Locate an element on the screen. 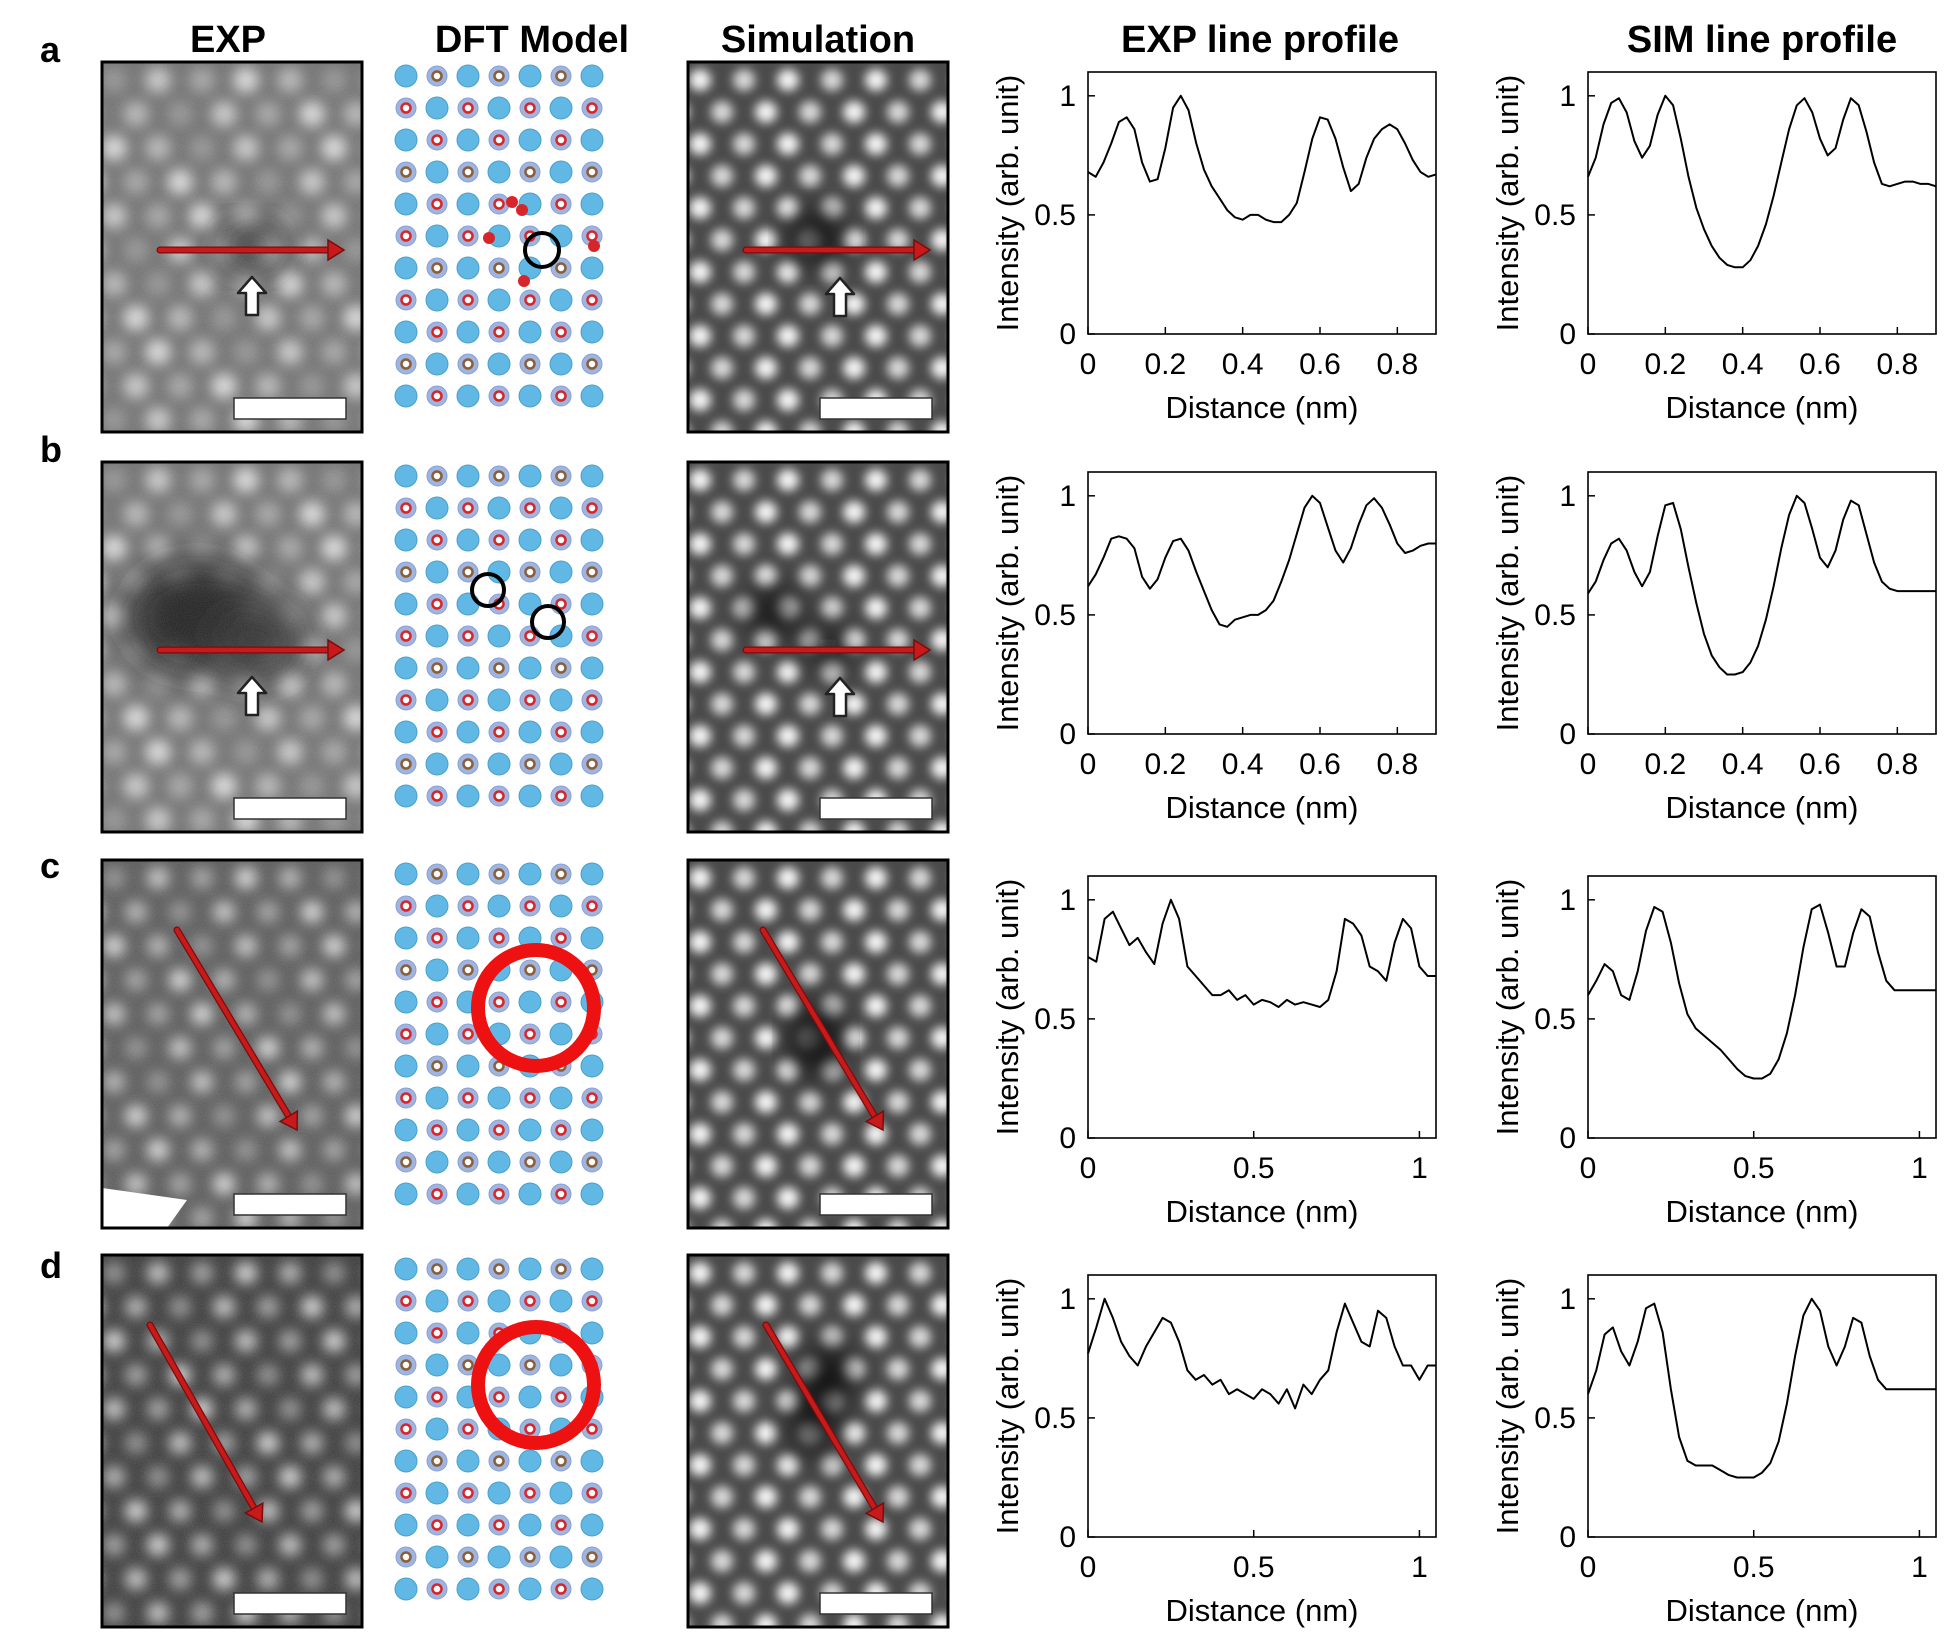 This screenshot has width=1953, height=1636. row-label-b: b is located at coordinates (51, 449).